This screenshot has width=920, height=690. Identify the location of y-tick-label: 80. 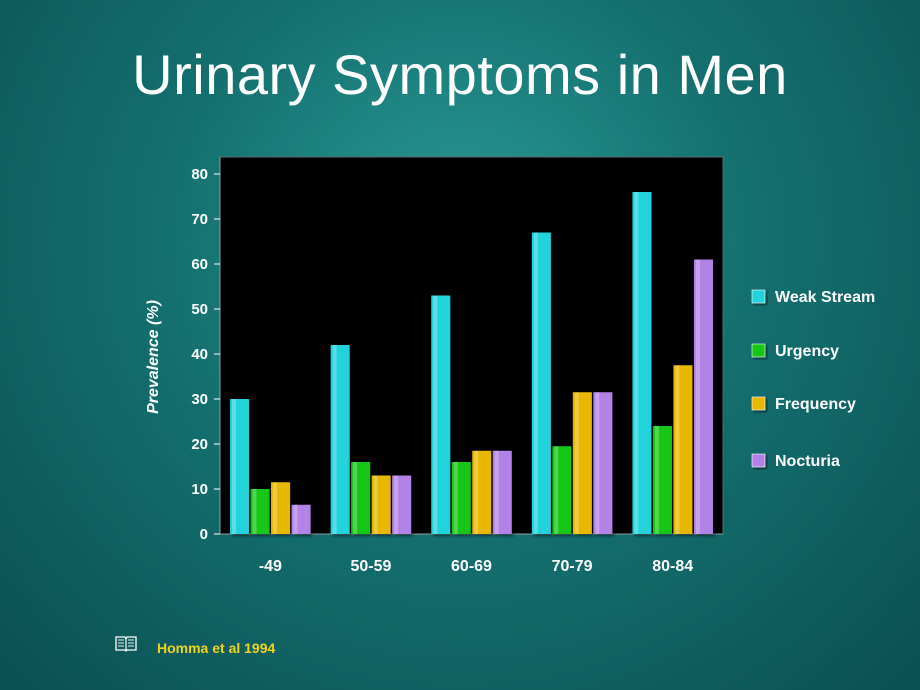
(199, 174).